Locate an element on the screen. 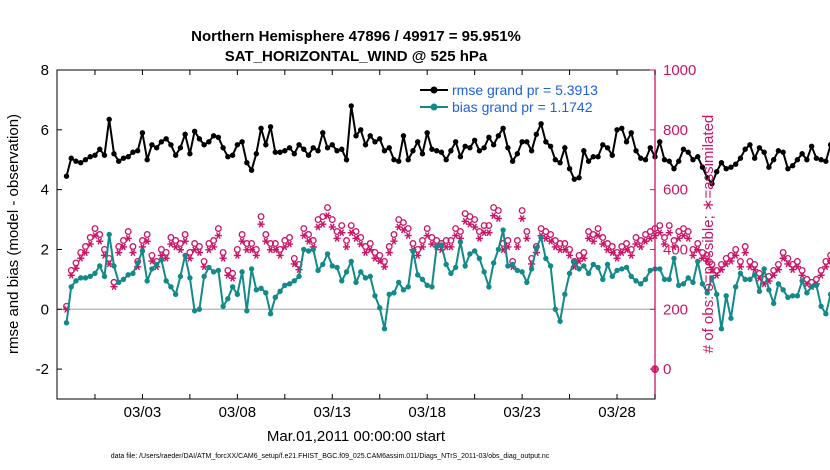  y-tick-label-right: 1000 is located at coordinates (679, 70).